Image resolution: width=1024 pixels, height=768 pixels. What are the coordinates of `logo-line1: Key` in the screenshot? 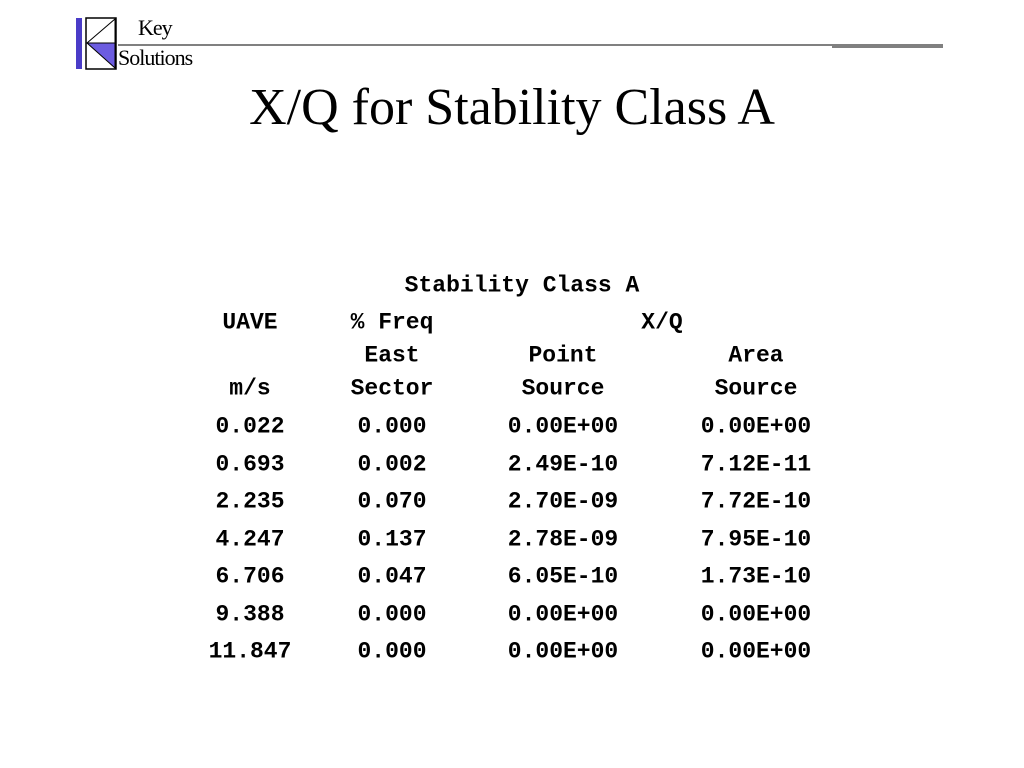 It's located at (155, 27).